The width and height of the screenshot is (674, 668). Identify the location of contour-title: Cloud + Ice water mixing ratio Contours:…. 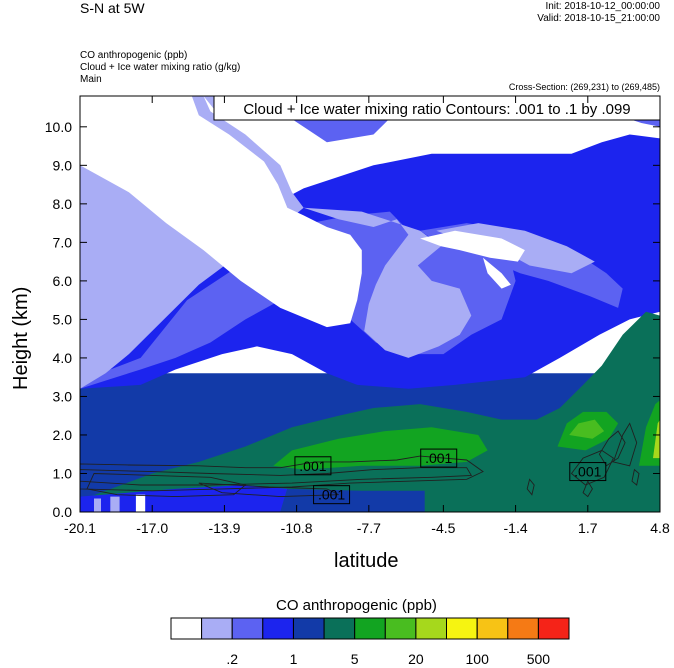
(436, 109).